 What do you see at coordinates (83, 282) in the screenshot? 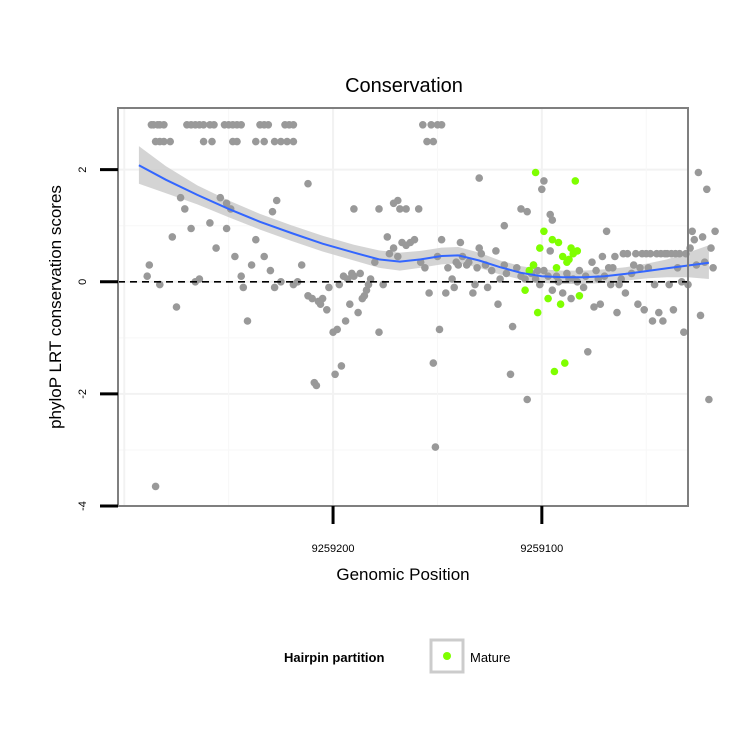
I see `y-tick-label: 0` at bounding box center [83, 282].